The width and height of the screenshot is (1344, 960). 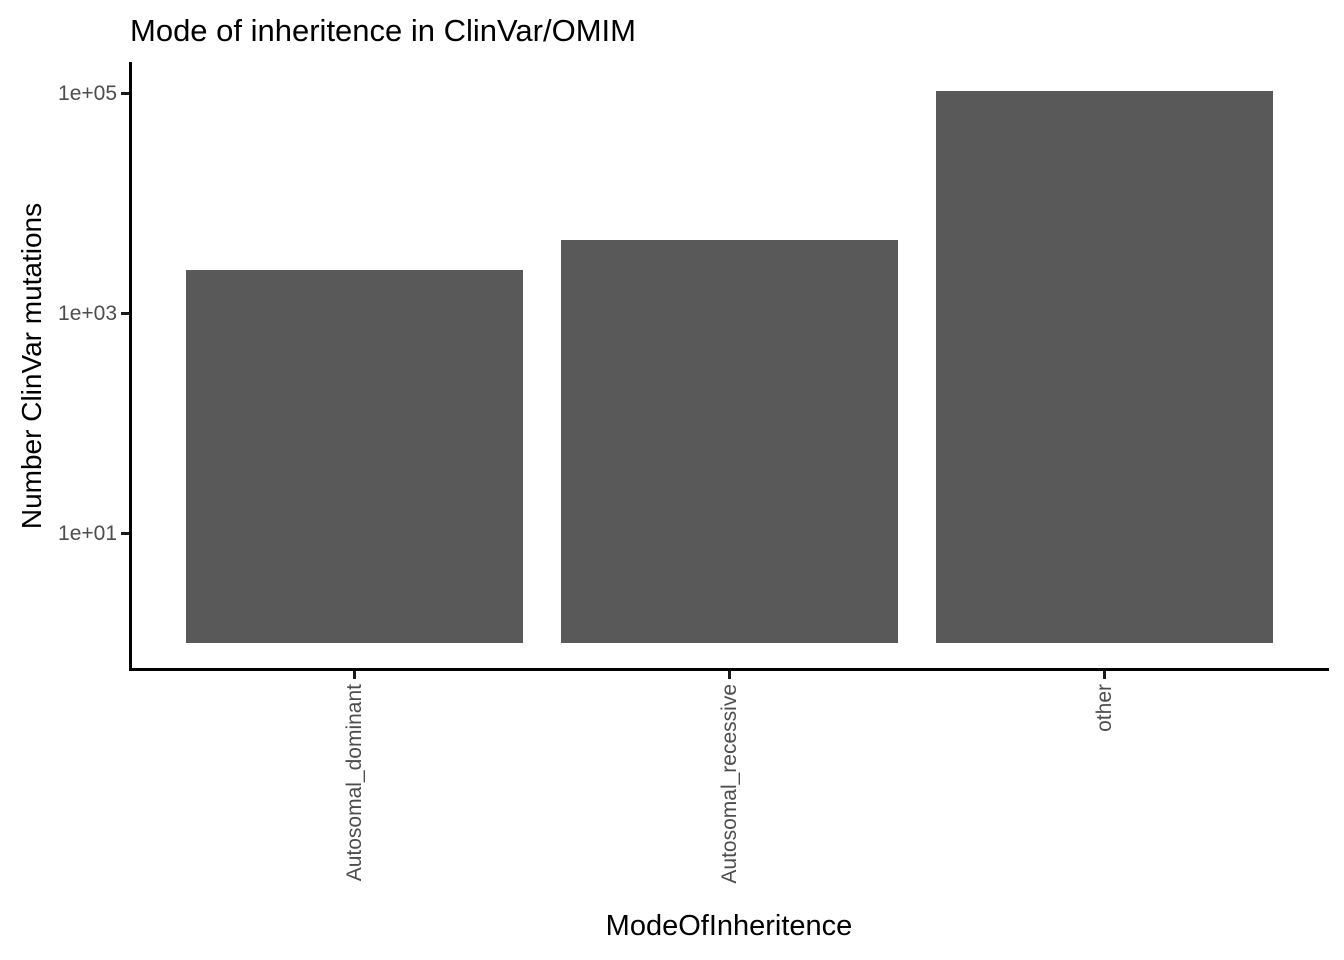 I want to click on bar-autosomal_dominant, so click(x=355, y=456).